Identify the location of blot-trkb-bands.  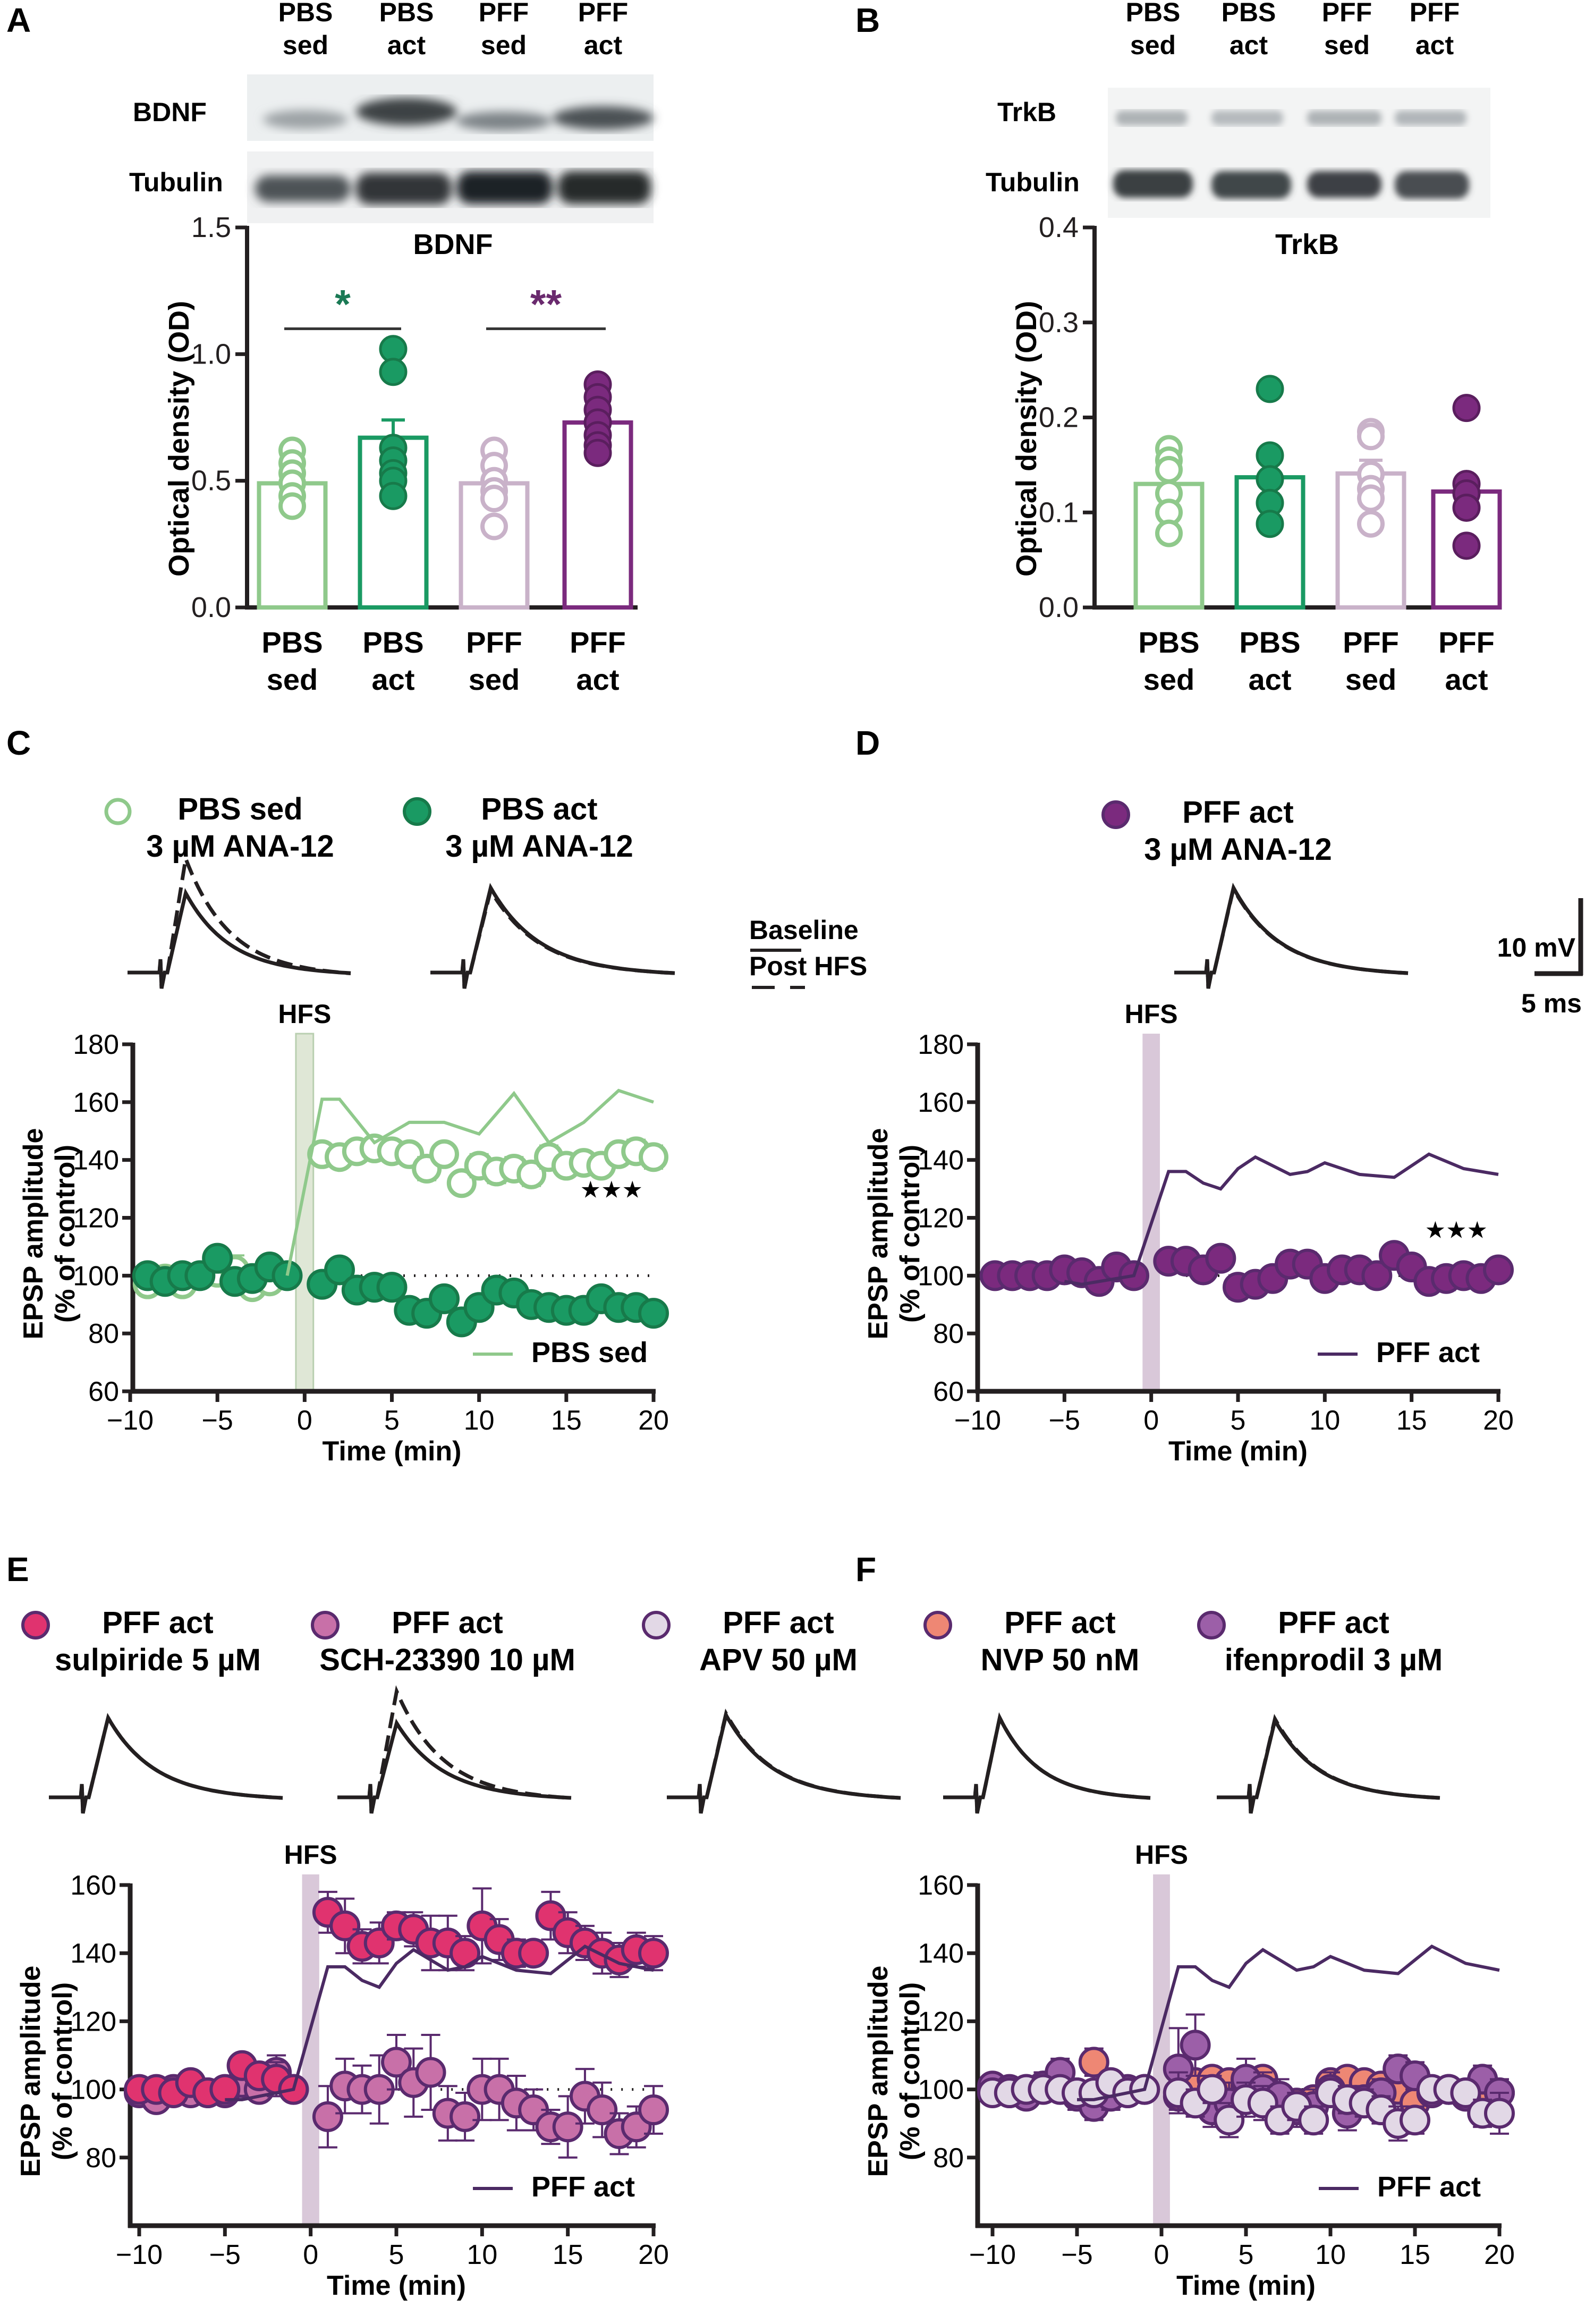
(1291, 118).